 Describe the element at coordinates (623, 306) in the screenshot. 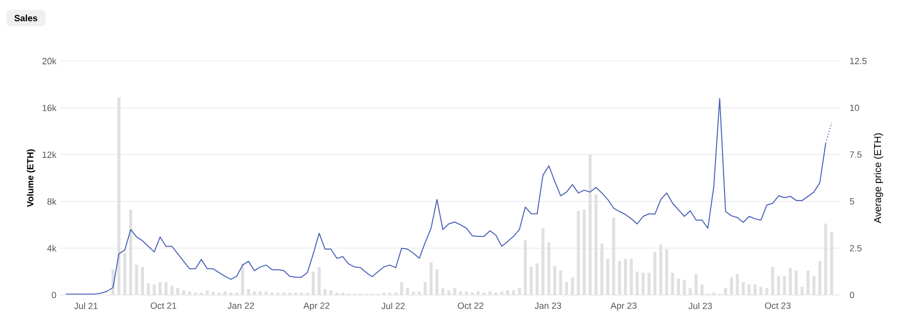

I see `x-tick-label: Apr 23` at that location.